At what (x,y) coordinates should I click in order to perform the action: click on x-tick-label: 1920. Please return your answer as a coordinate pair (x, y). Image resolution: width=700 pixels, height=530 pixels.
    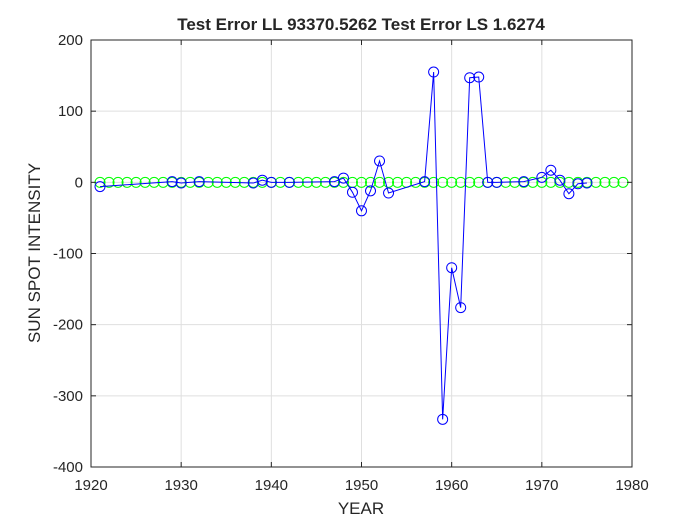
    Looking at the image, I should click on (90, 485).